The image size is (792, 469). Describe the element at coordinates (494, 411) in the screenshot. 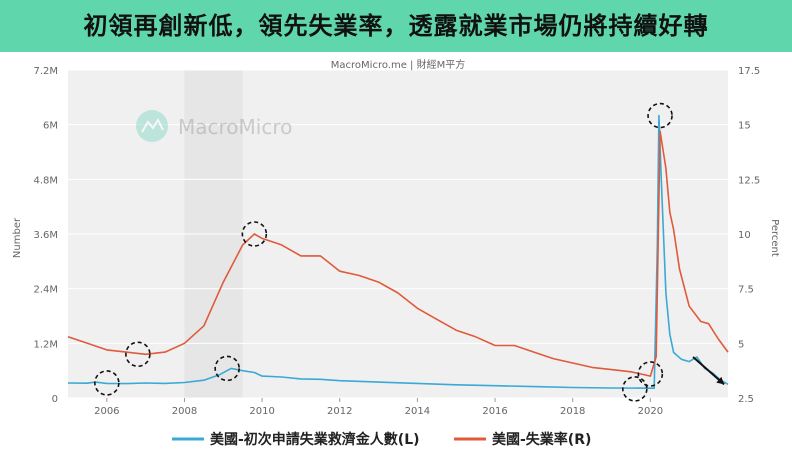

I see `x-tick-label: 2016` at that location.